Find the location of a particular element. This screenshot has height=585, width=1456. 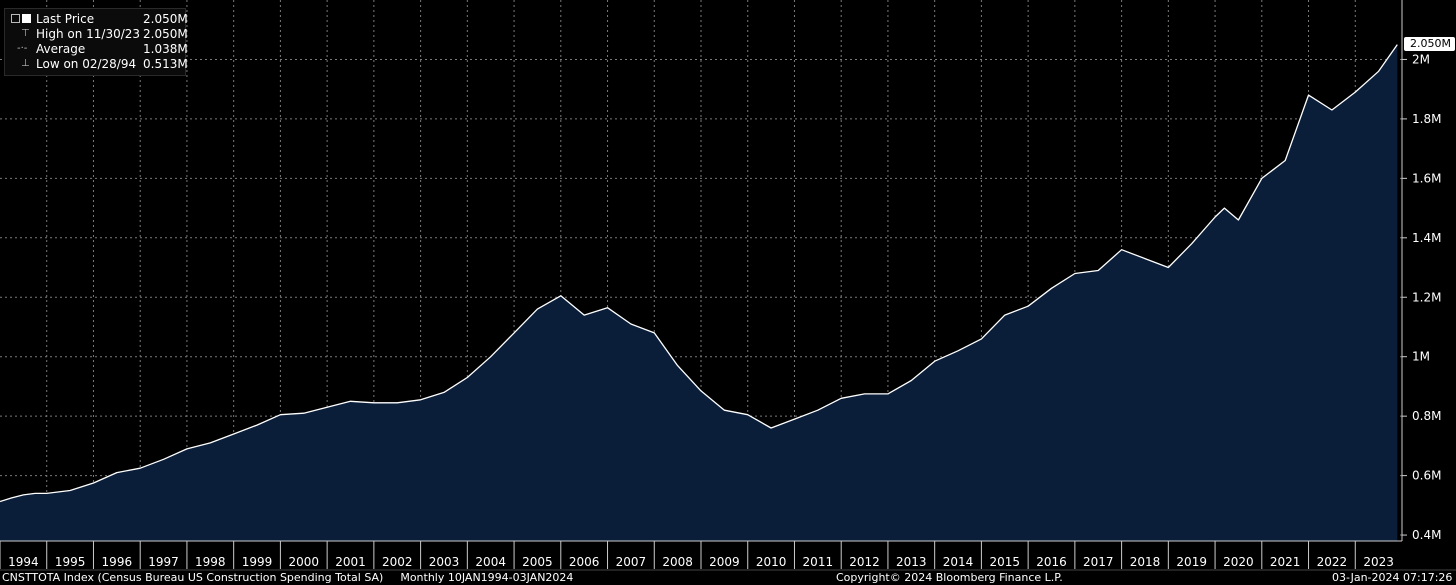

y-tick-label: 1.2M is located at coordinates (1426, 297).